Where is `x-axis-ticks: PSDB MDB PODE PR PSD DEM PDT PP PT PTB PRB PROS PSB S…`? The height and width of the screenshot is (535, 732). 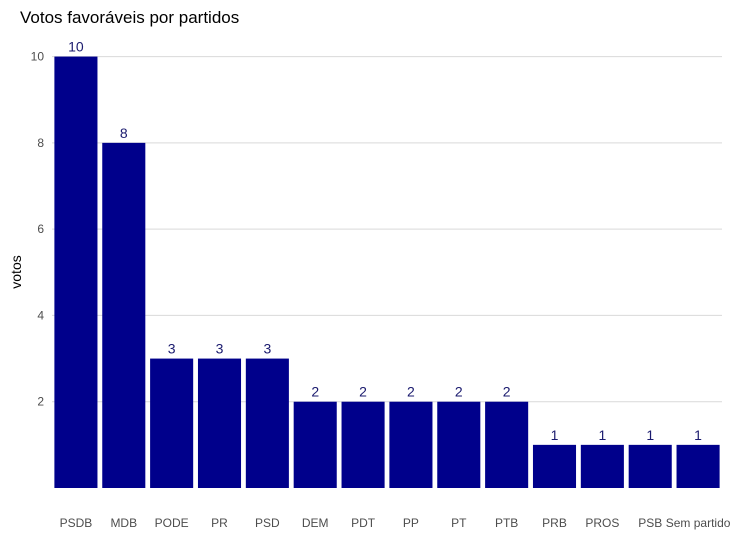
x-axis-ticks: PSDB MDB PODE PR PSD DEM PDT PP PT PTB PRB PROS PSB S… is located at coordinates (395, 523).